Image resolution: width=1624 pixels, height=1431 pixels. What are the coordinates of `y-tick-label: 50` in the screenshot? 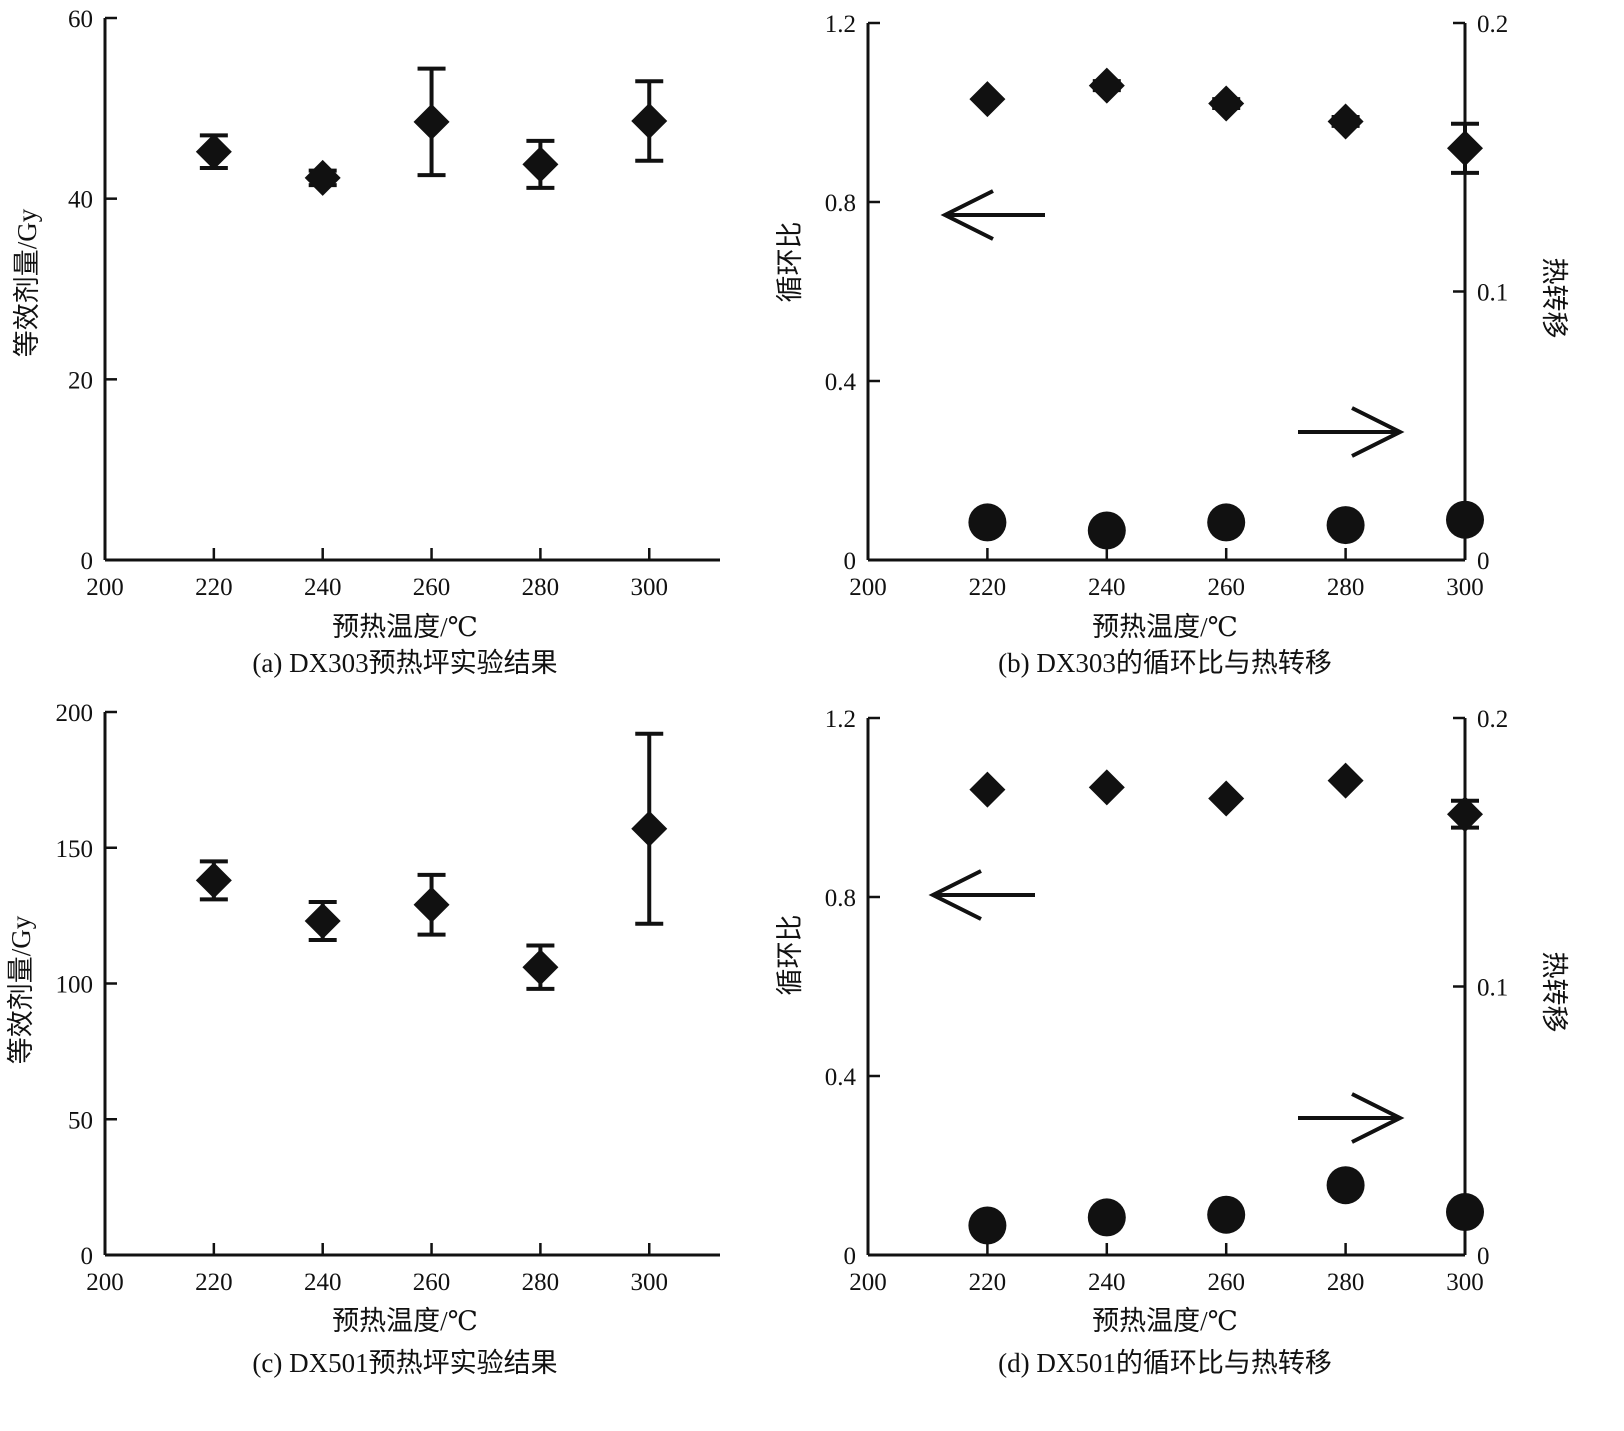 It's located at (80, 1120).